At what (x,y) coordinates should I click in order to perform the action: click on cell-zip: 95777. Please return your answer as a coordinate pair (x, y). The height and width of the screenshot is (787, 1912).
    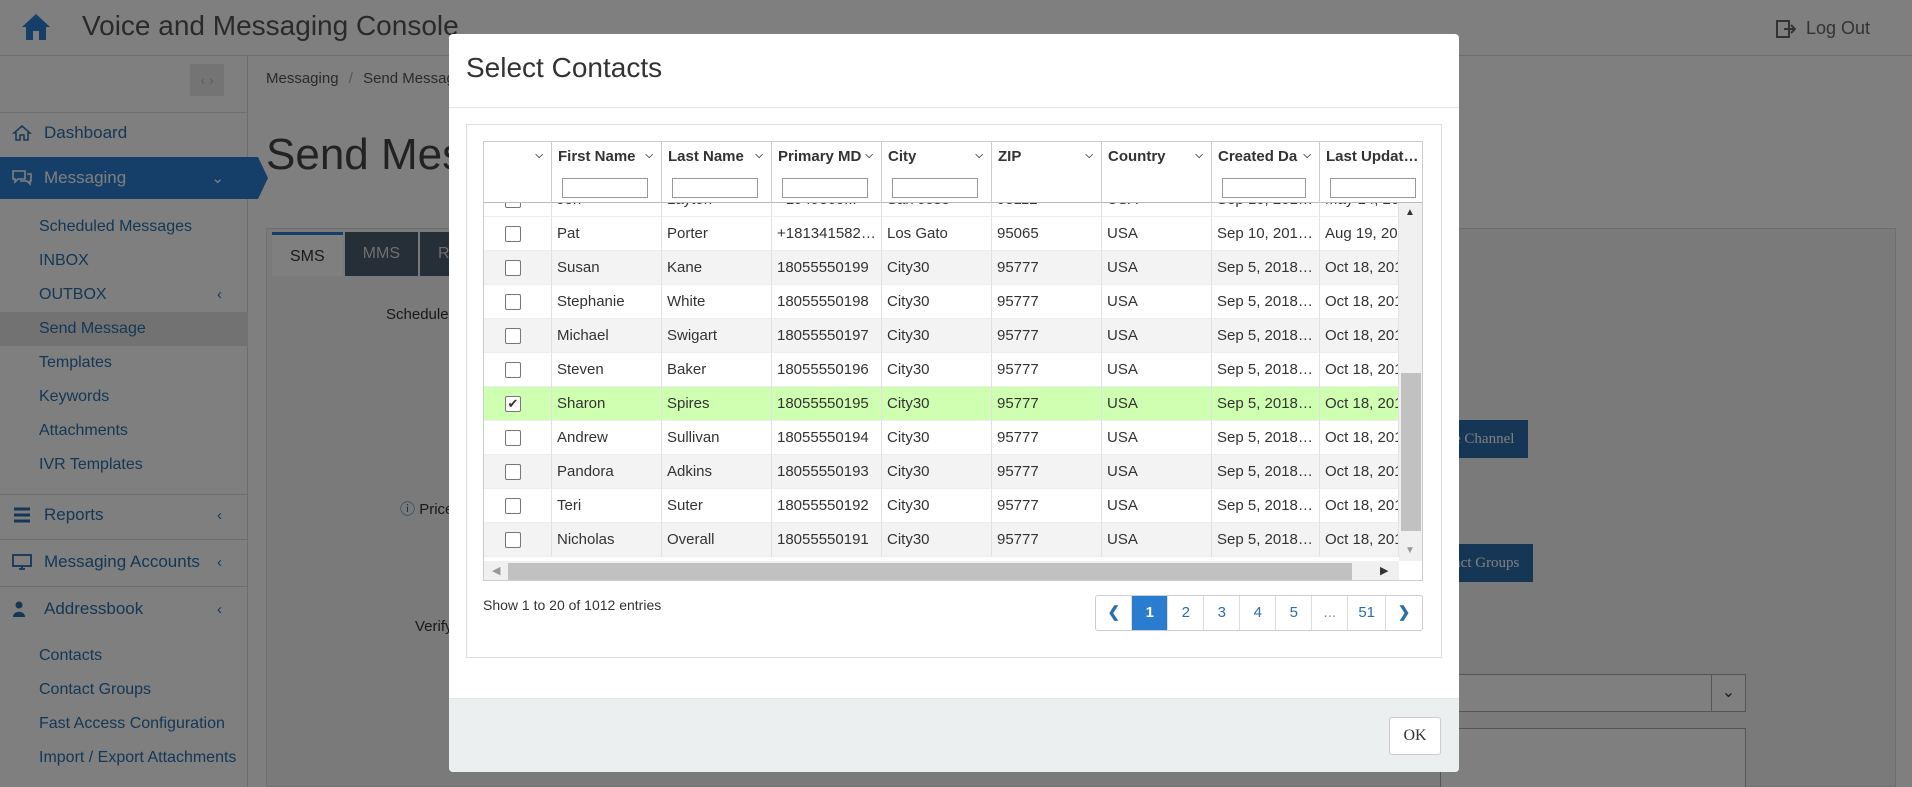
    Looking at the image, I should click on (1047, 540).